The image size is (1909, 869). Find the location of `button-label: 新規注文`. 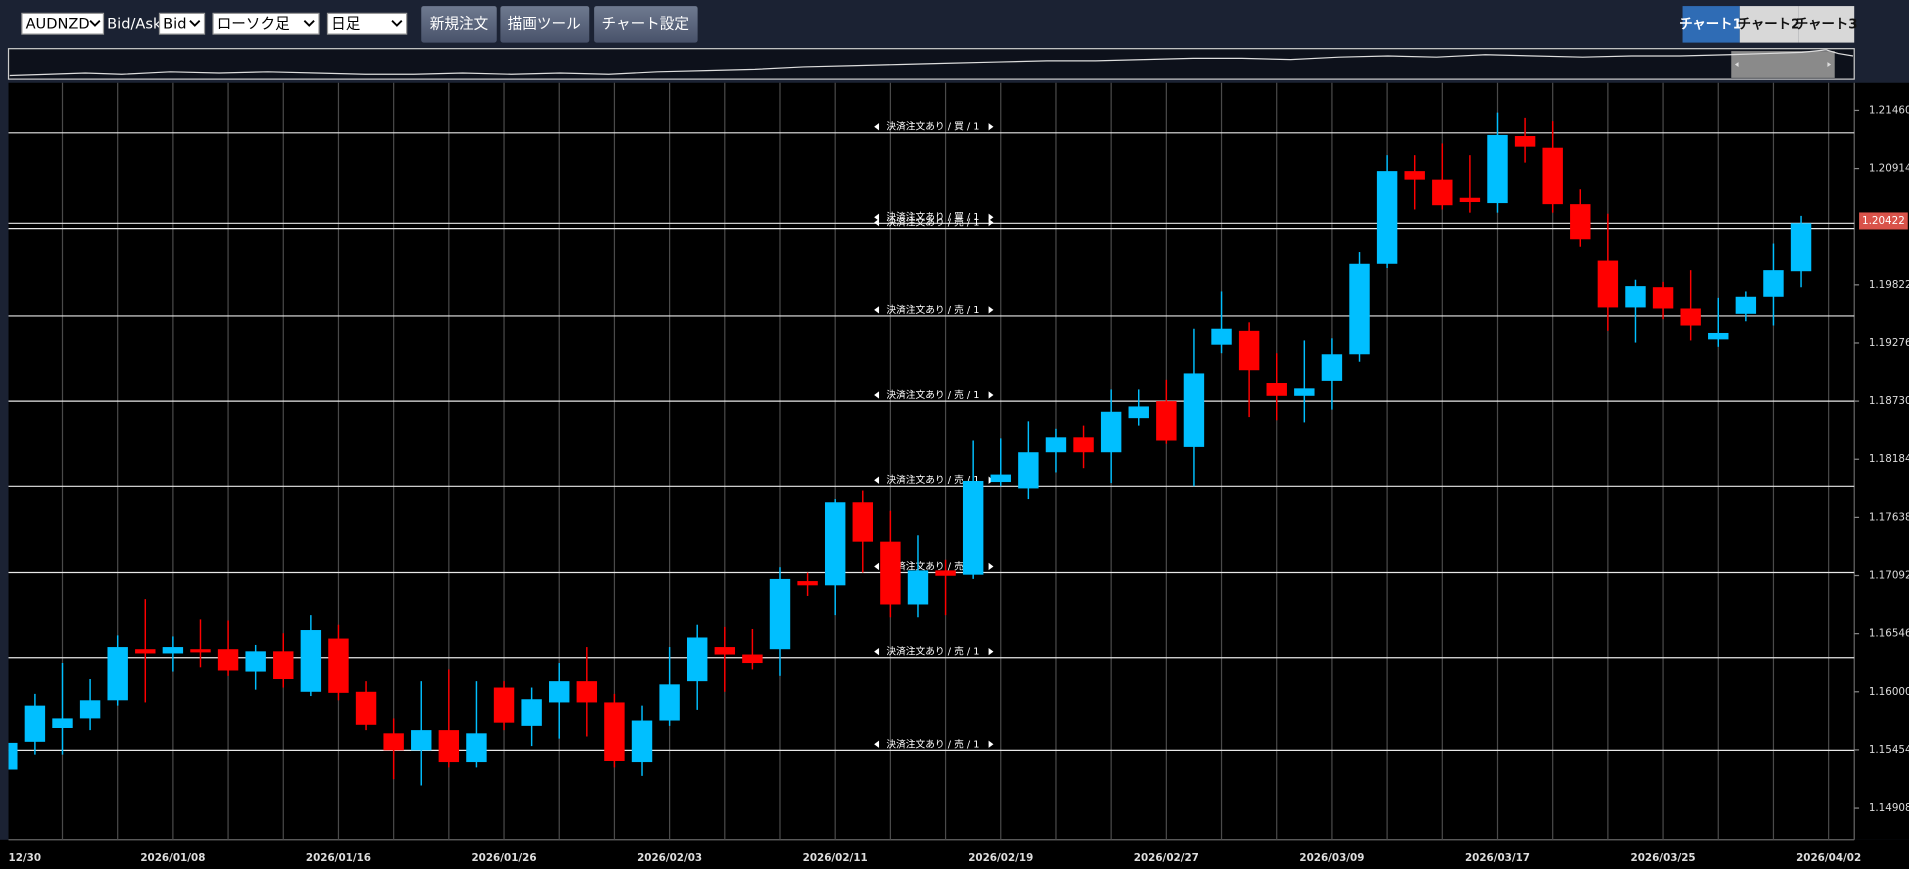

button-label: 新規注文 is located at coordinates (459, 23).